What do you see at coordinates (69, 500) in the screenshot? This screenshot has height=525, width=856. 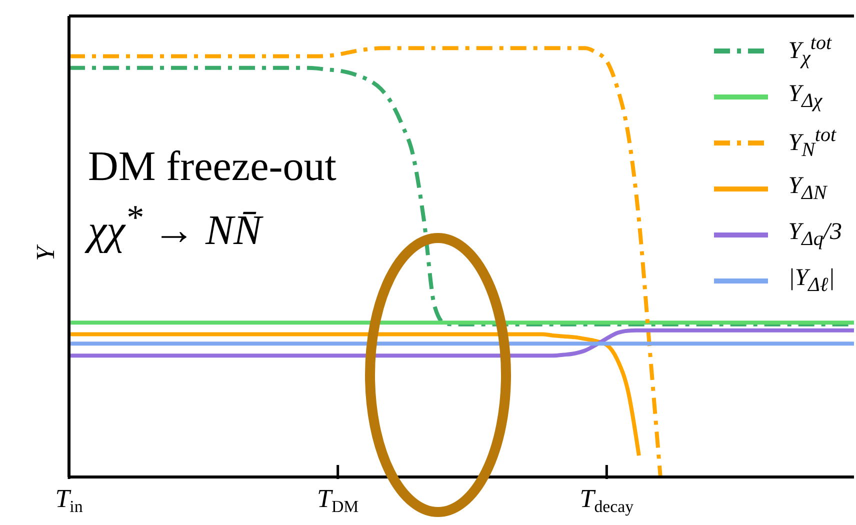 I see `x-tick-label: T$_{in}$` at bounding box center [69, 500].